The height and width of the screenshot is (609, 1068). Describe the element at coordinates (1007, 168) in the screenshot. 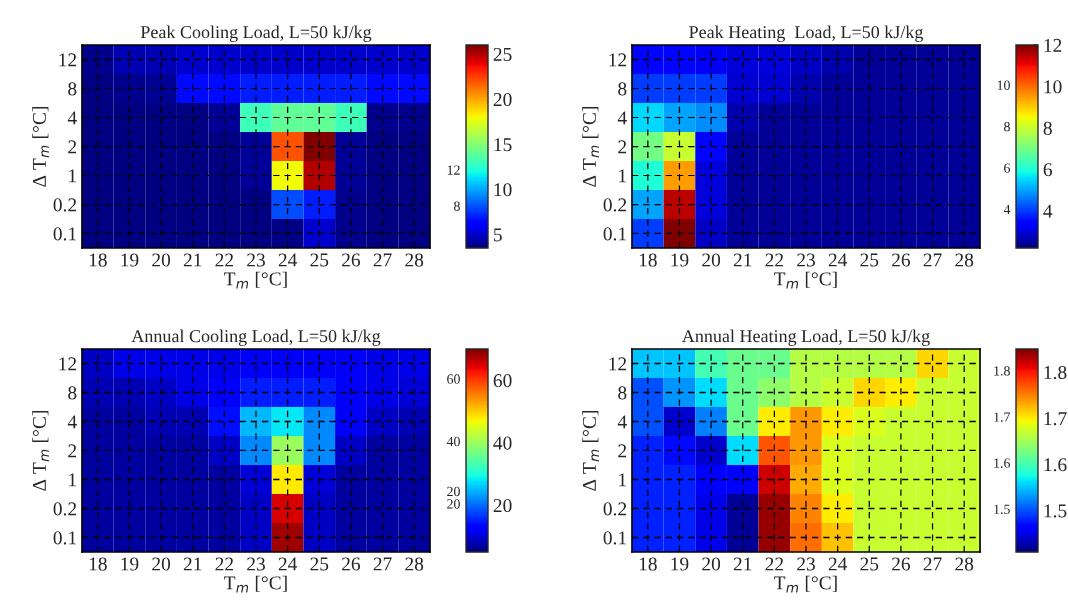

I see `text: 6` at that location.